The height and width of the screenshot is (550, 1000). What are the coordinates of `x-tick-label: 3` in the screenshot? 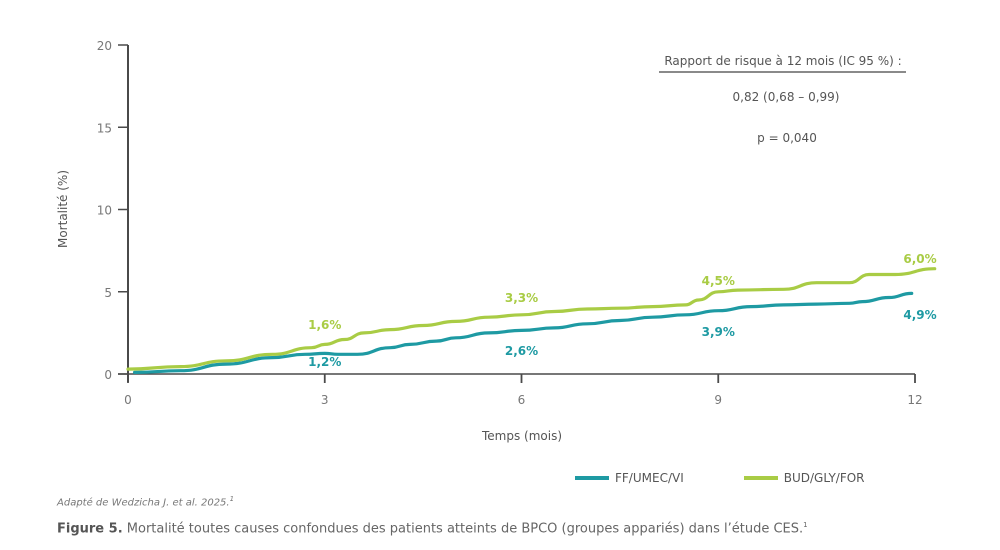 It's located at (325, 400).